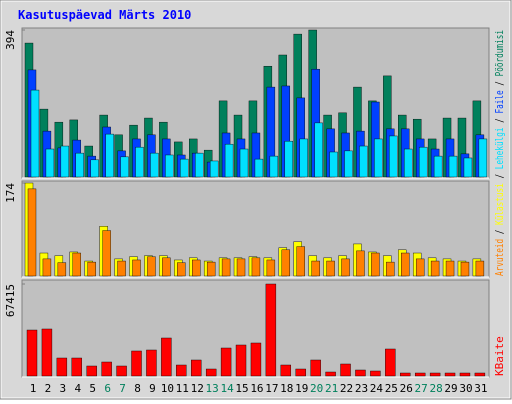 This screenshot has height=404, width=512. I want to click on x-tick-label: 19, so click(301, 388).